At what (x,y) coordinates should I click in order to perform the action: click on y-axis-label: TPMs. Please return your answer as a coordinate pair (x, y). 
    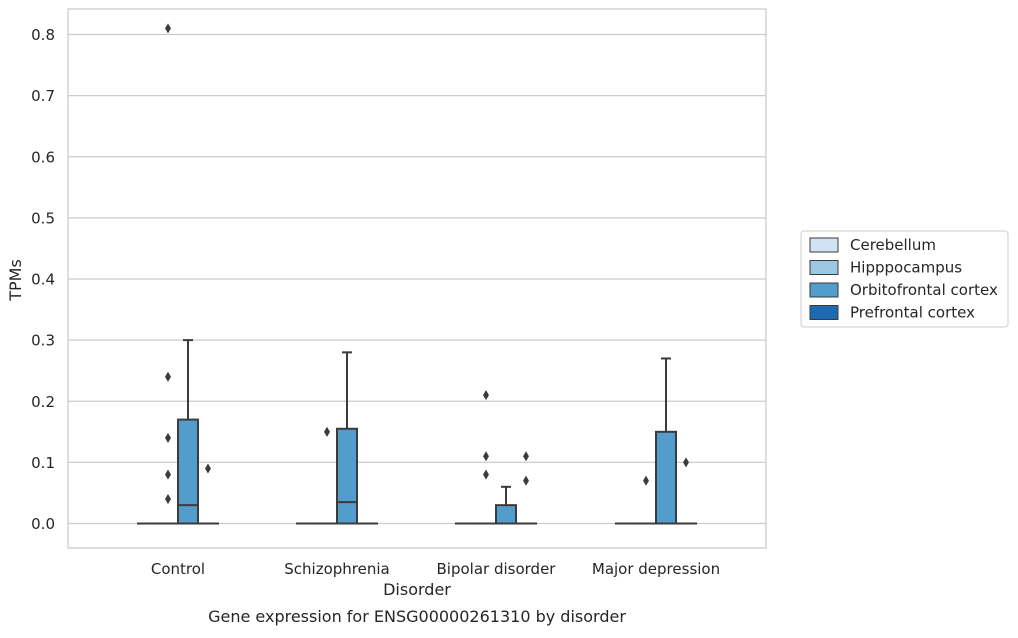
    Looking at the image, I should click on (15, 280).